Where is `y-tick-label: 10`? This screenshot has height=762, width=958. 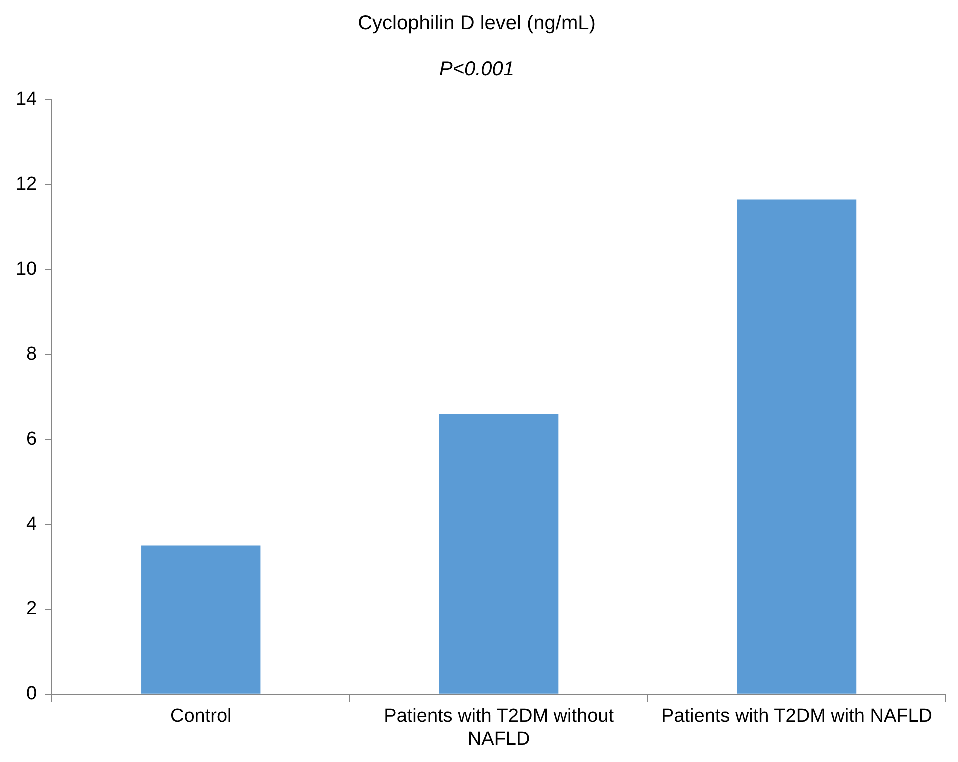 y-tick-label: 10 is located at coordinates (27, 269).